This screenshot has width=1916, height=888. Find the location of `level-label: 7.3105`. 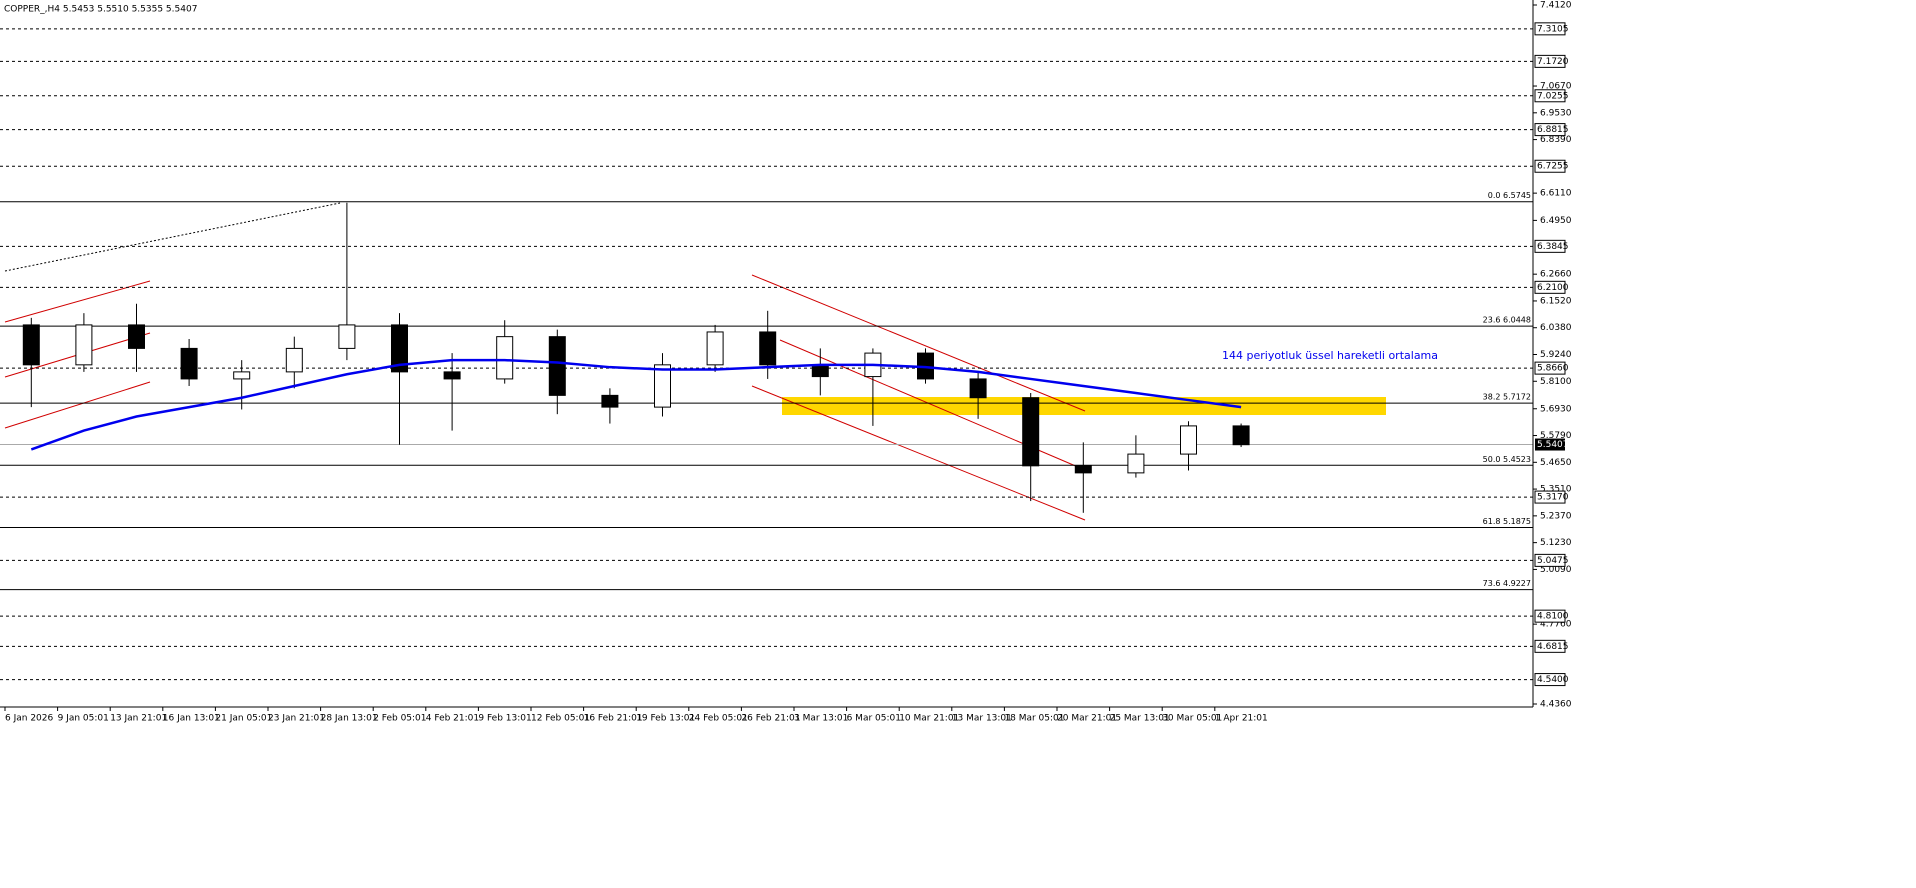

level-label: 7.3105 is located at coordinates (1553, 29).